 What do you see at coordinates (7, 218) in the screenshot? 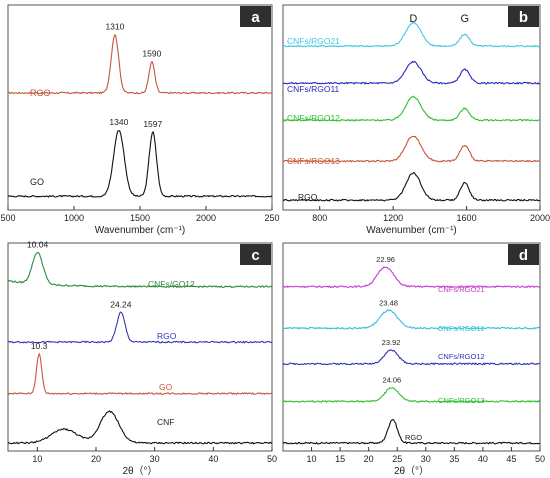
I see `x-tick-label: 500` at bounding box center [7, 218].